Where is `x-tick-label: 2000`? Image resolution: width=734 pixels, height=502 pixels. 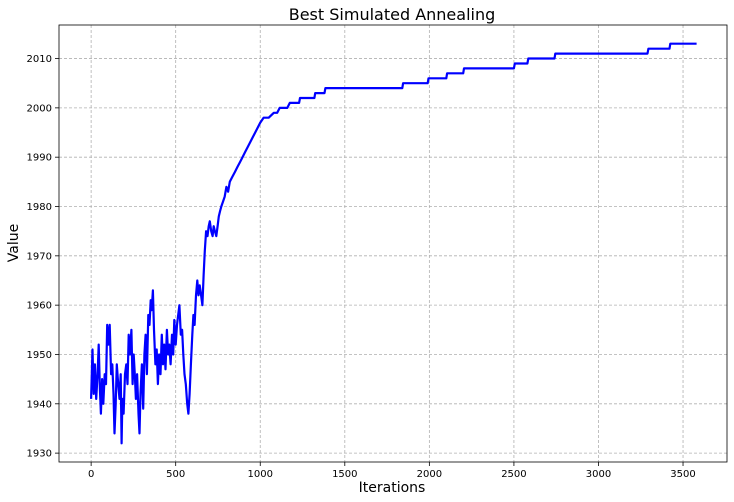 x-tick-label: 2000 is located at coordinates (429, 474).